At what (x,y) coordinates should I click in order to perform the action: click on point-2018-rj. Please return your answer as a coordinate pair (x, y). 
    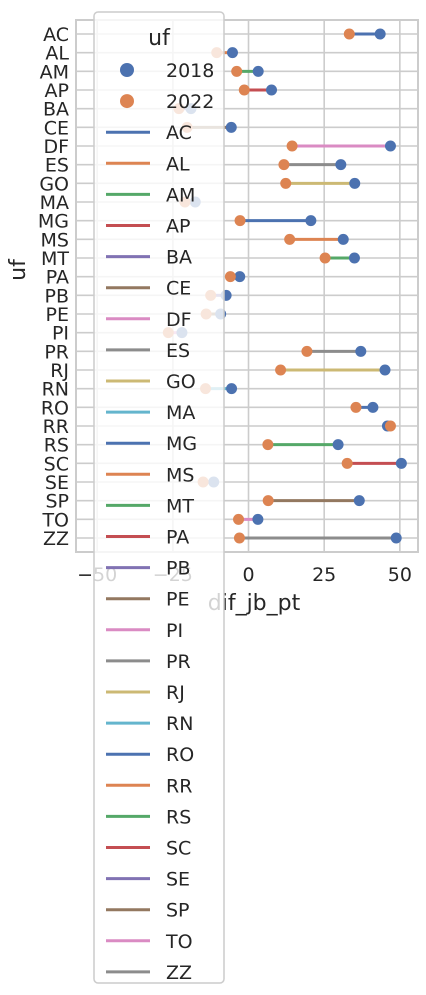
    Looking at the image, I should click on (385, 370).